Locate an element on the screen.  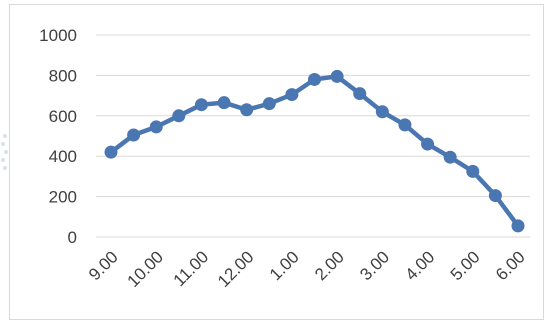
x-tick-label: 11.00 is located at coordinates (191, 268).